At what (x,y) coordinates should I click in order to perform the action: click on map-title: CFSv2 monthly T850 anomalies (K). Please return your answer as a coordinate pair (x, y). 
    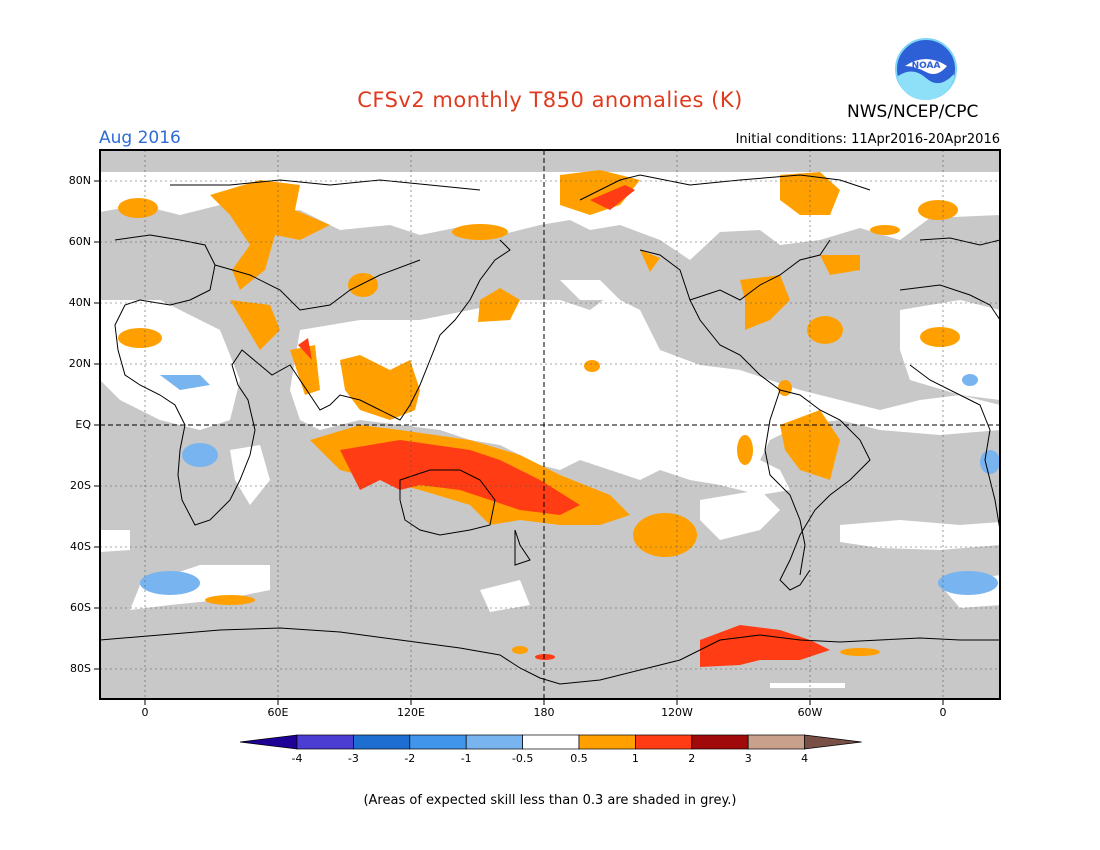
    Looking at the image, I should click on (550, 100).